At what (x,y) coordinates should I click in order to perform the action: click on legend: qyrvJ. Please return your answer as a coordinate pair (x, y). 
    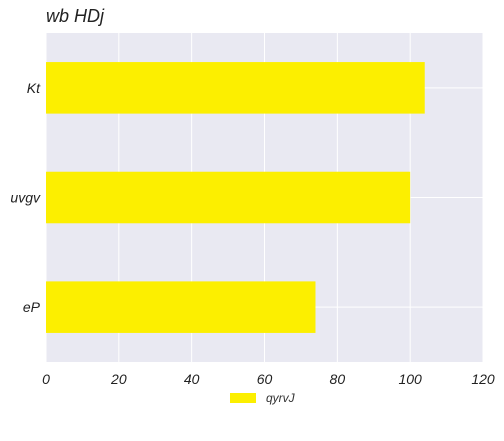
    Looking at the image, I should click on (262, 398).